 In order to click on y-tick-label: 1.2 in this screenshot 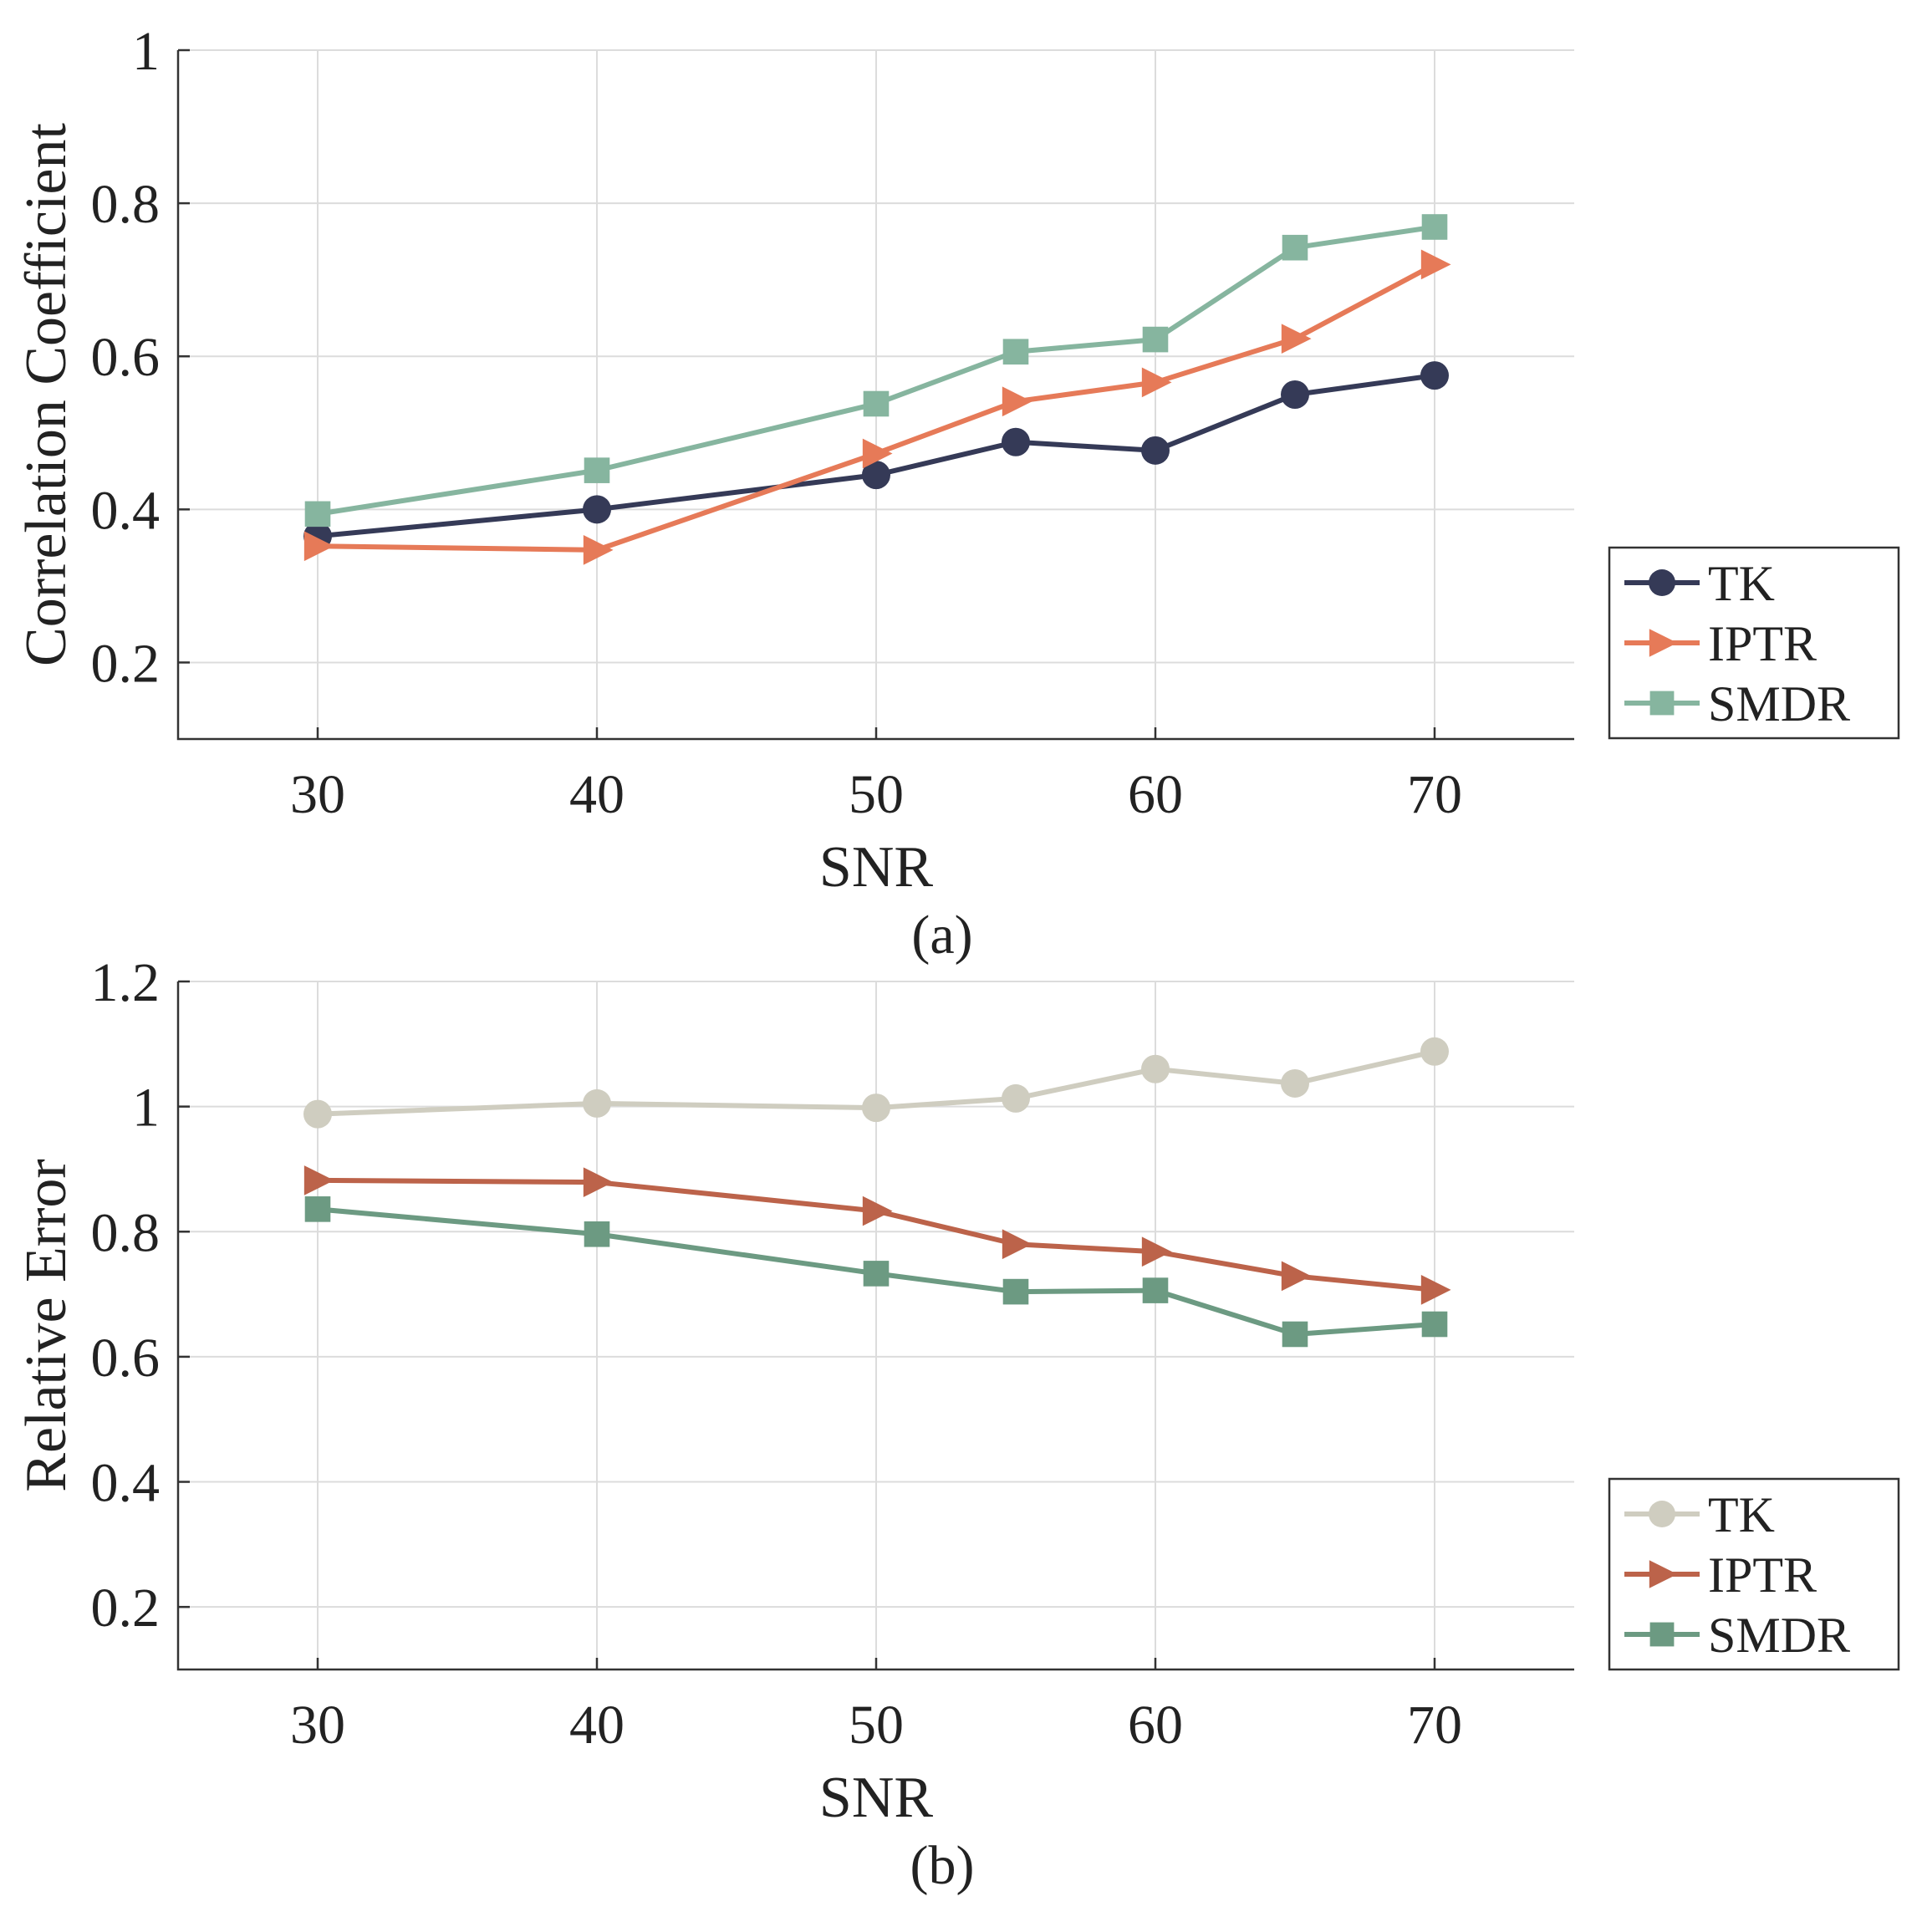, I will do `click(126, 982)`.